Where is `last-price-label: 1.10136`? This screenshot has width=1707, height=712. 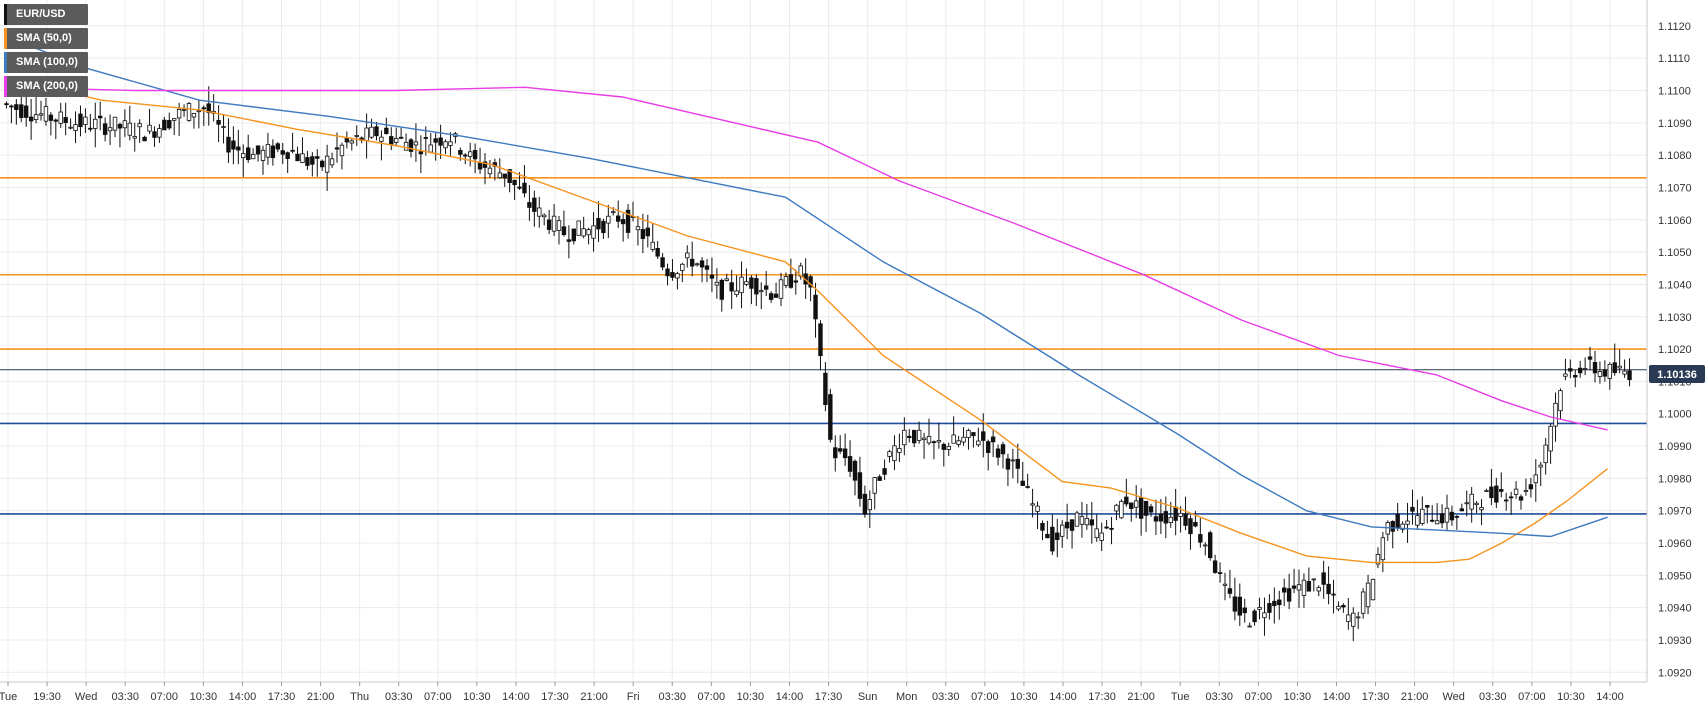
last-price-label: 1.10136 is located at coordinates (1677, 375).